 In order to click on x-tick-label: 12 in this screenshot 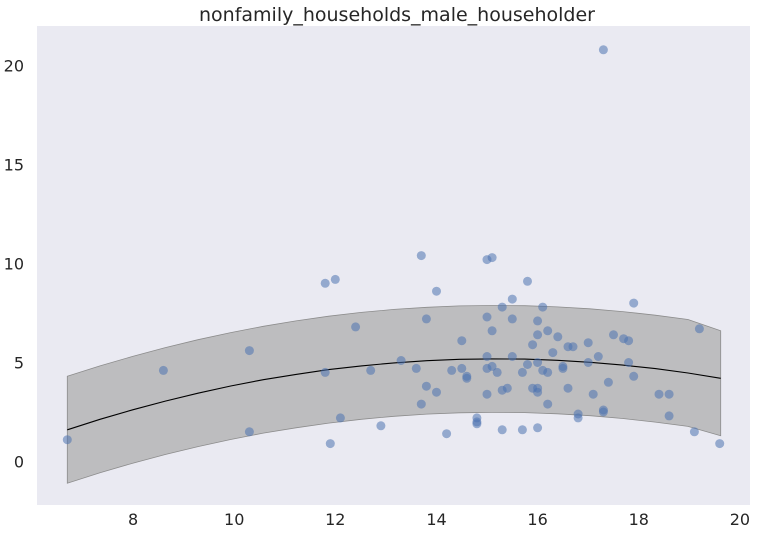, I will do `click(335, 519)`.